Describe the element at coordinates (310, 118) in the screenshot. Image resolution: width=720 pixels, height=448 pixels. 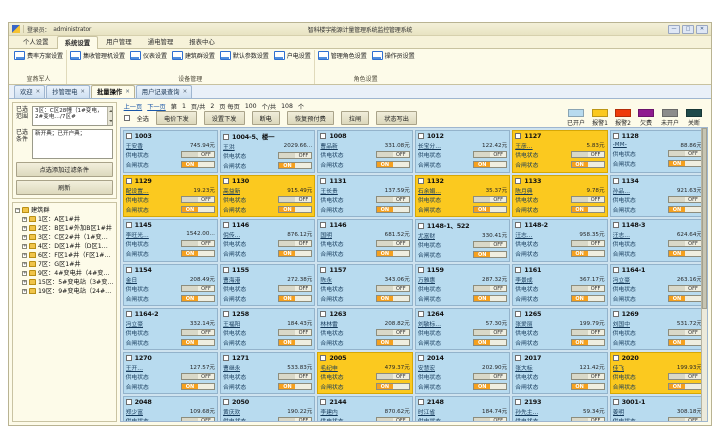
I see `restore-prepaid-button: 恢复预付费` at that location.